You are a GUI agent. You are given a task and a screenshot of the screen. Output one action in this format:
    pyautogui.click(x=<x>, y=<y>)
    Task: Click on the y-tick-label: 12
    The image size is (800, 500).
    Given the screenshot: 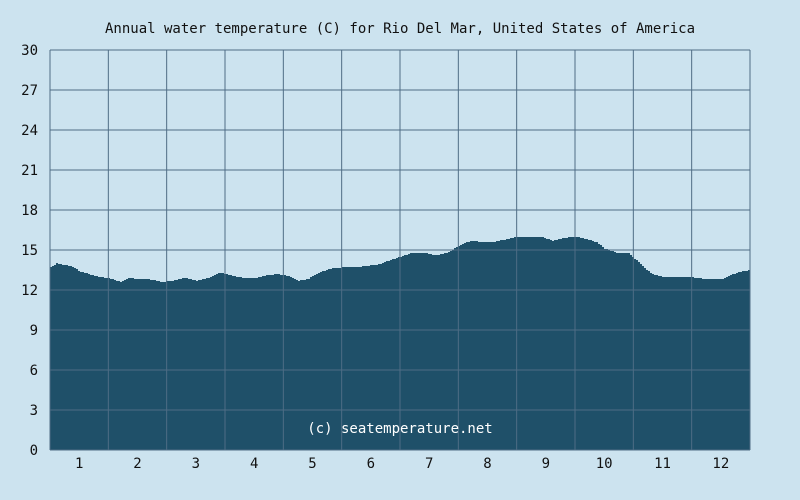 What is the action you would take?
    pyautogui.click(x=29, y=291)
    